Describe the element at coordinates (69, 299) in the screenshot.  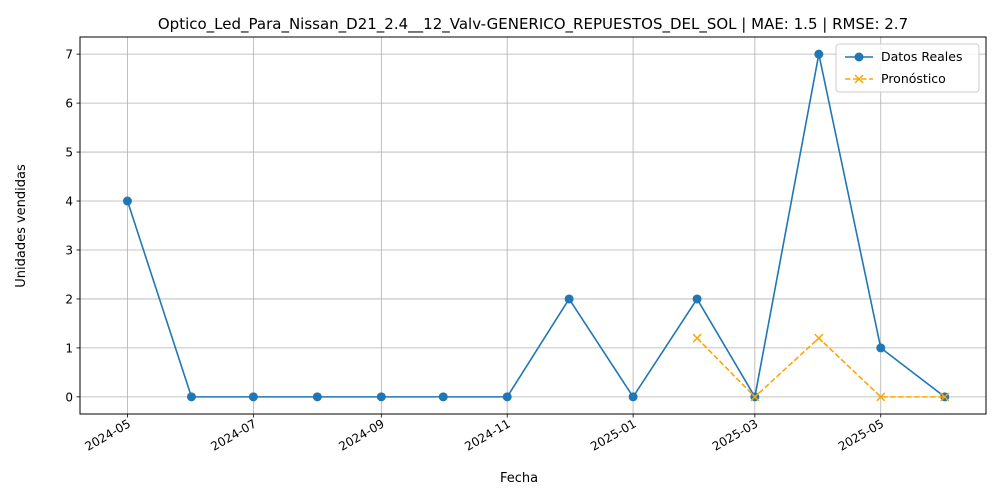
I see `y-tick-label: 2` at that location.